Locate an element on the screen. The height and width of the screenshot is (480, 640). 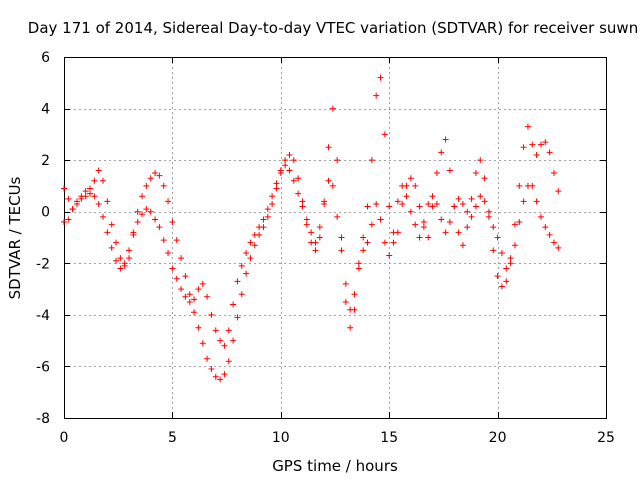
x-axis-label: GPS time / hours is located at coordinates (335, 466).